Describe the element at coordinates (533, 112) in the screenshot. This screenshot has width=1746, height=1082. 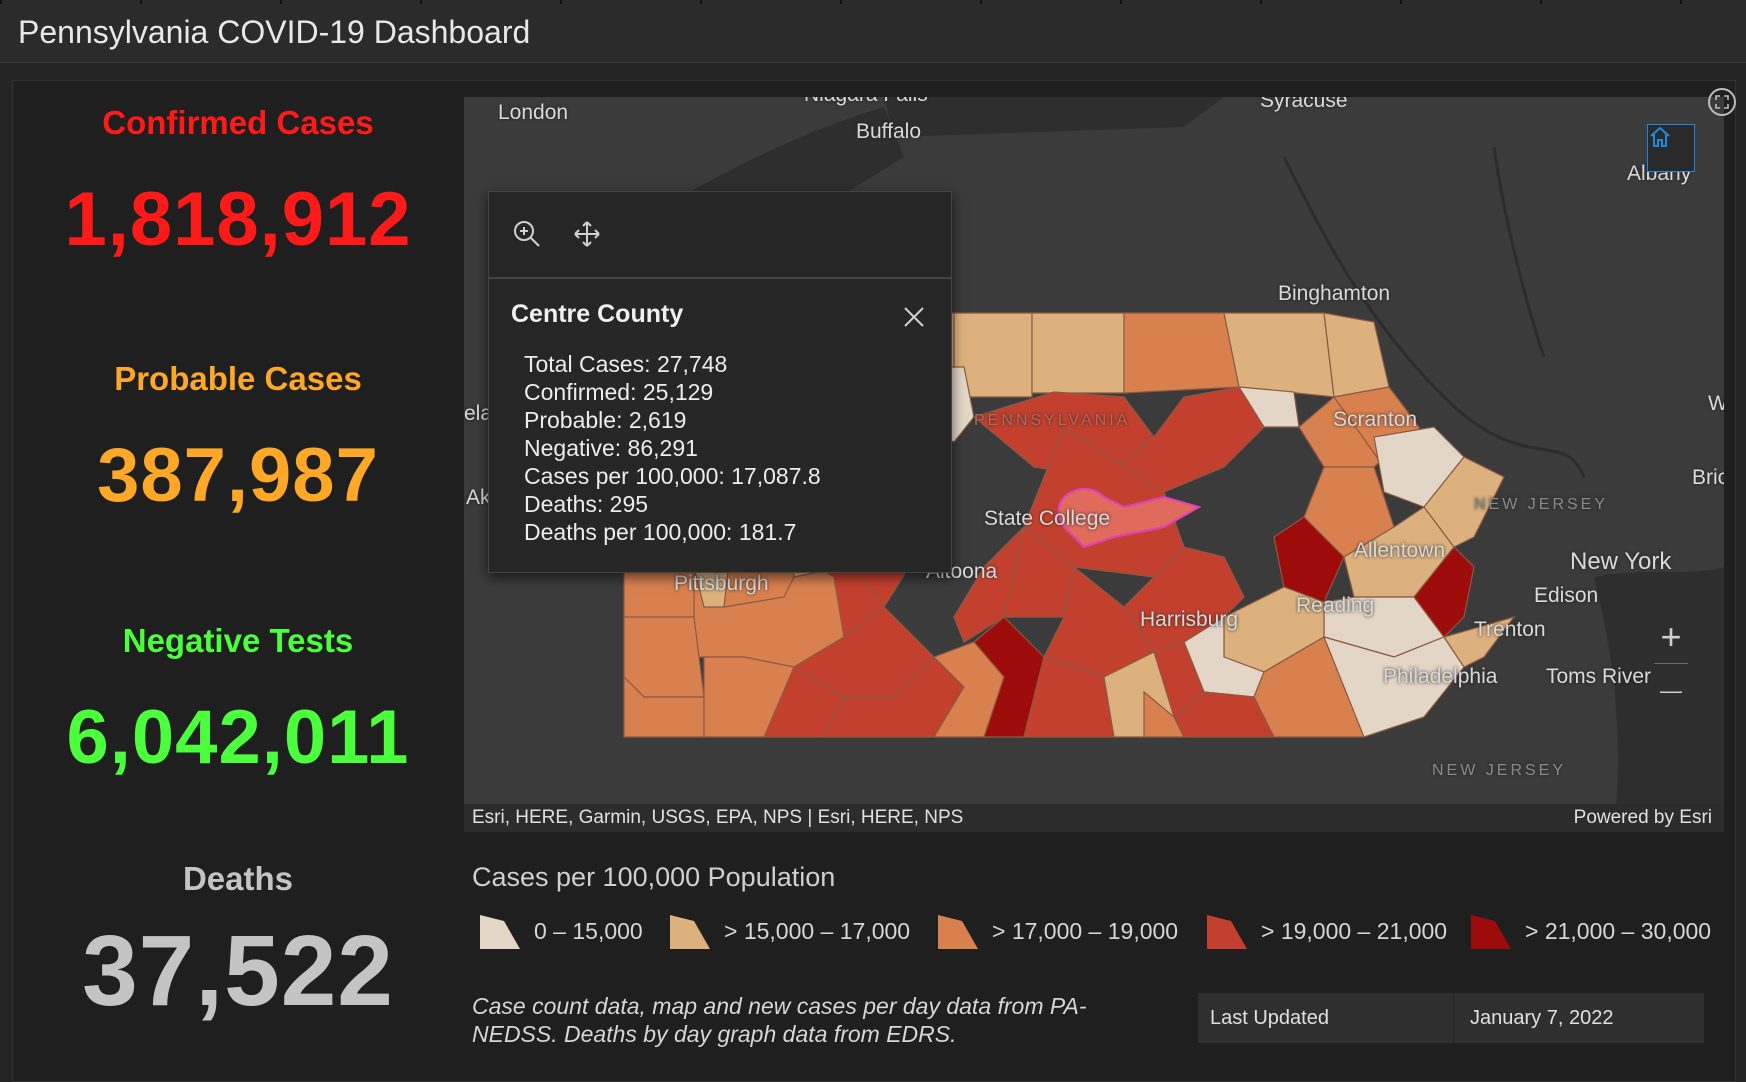
I see `map-label-london: London` at that location.